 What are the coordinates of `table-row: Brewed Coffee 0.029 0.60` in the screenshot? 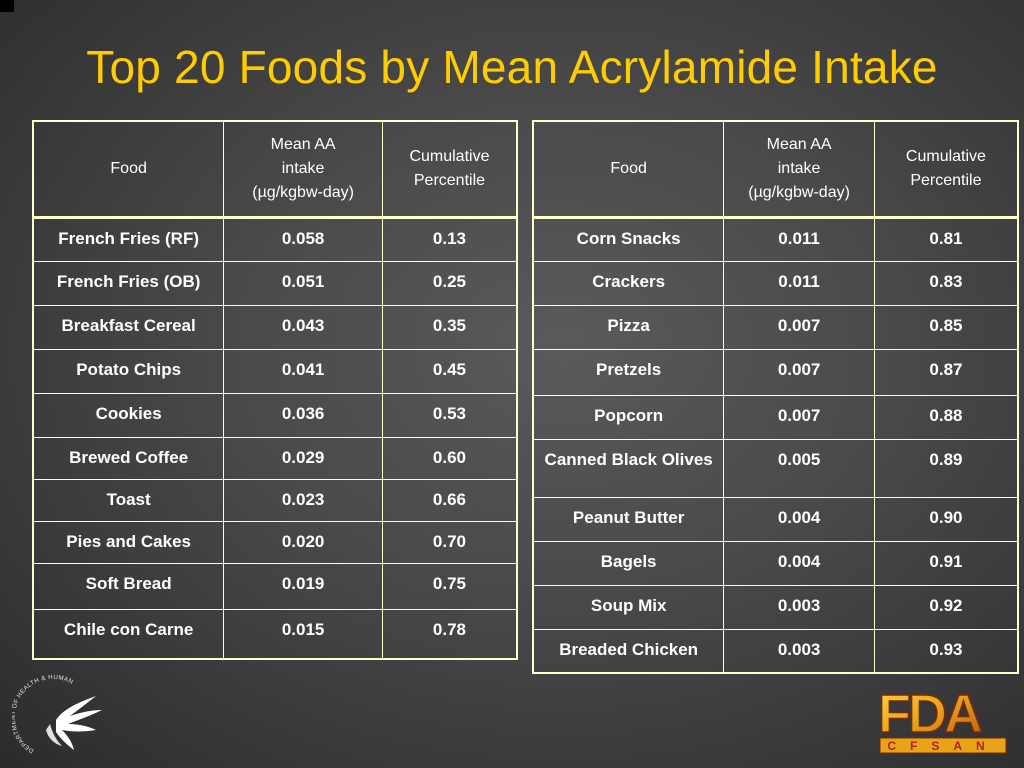 It's located at (275, 458).